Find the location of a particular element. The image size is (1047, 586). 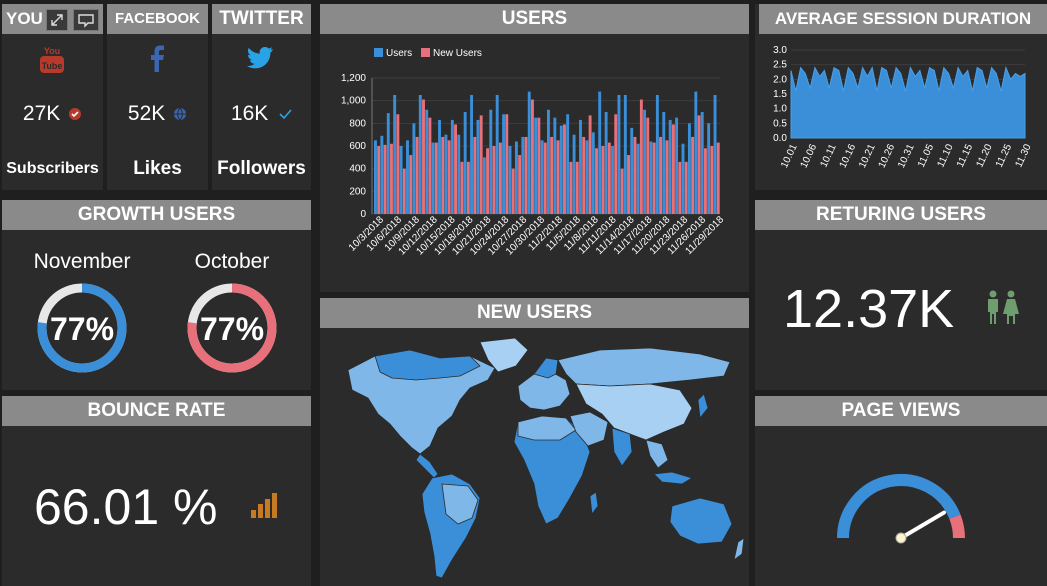

map-region-india is located at coordinates (622, 447).